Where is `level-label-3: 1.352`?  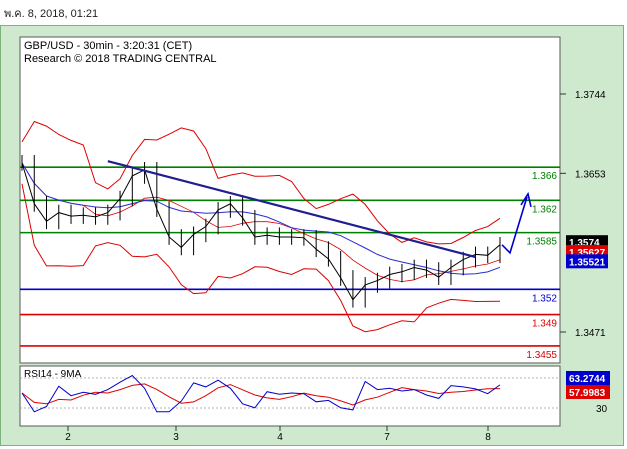
level-label-3: 1.352 is located at coordinates (544, 298).